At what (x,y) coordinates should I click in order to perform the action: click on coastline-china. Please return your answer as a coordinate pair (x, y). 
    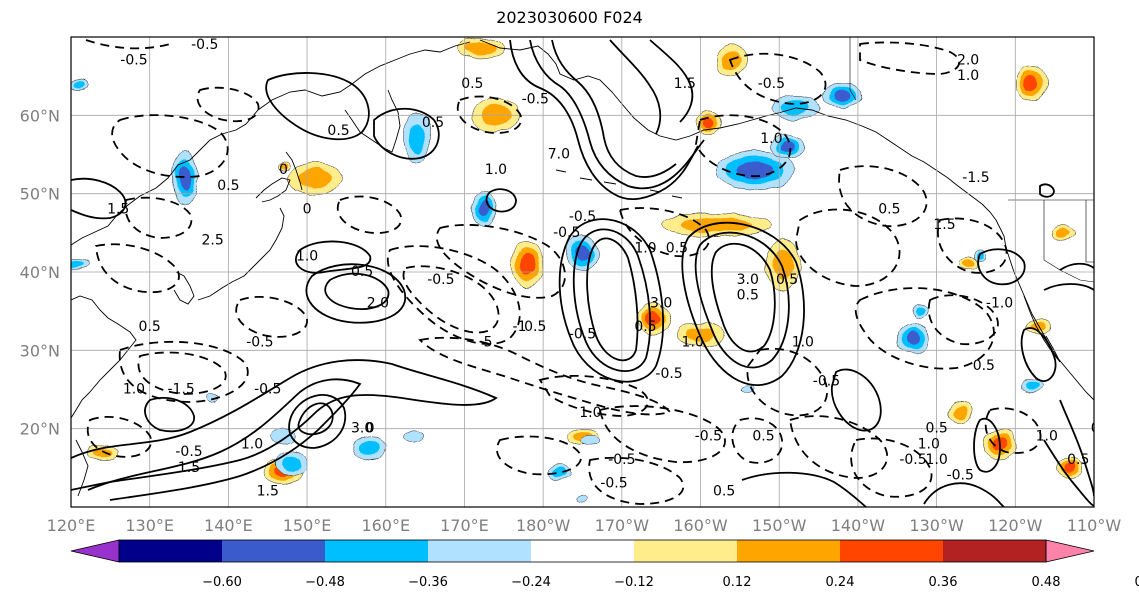
    Looking at the image, I should click on (104, 357).